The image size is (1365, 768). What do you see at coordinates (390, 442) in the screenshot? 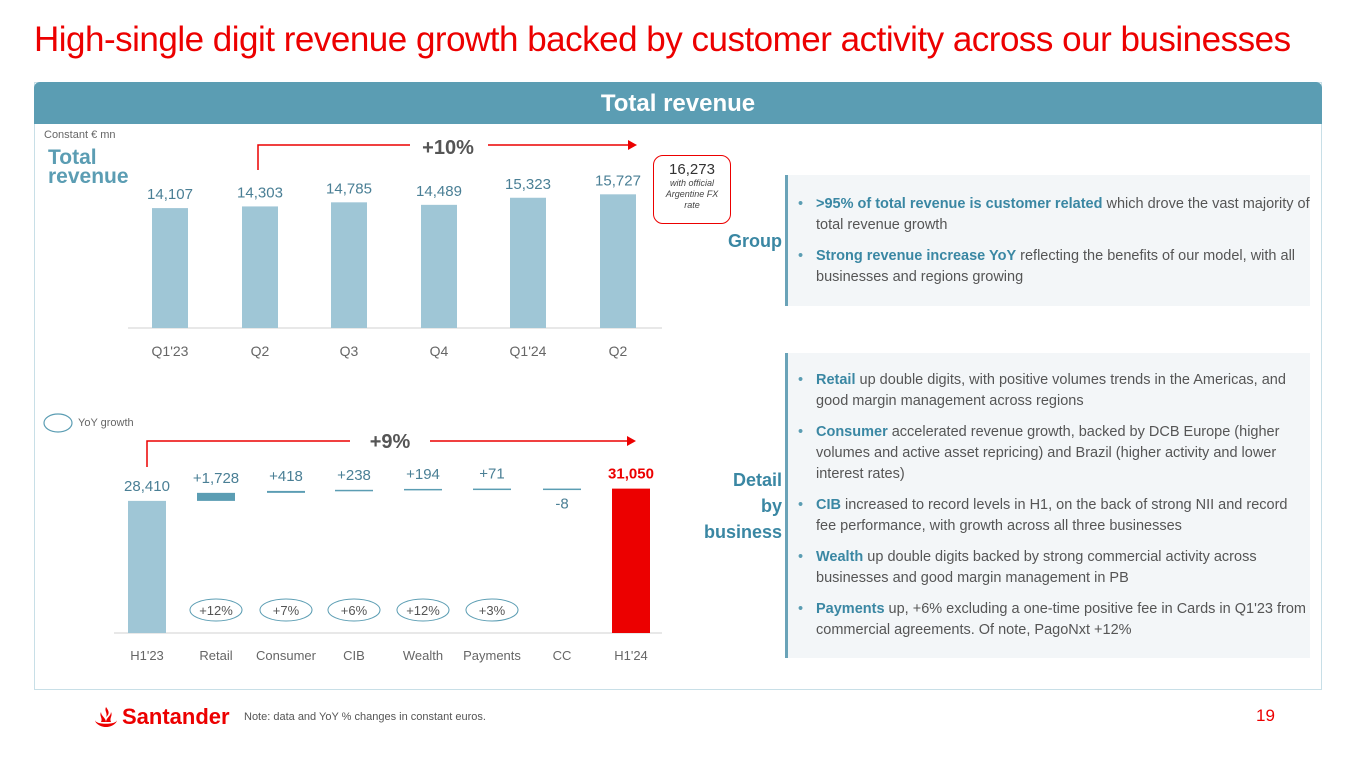
I see `growth-label: +9%` at bounding box center [390, 442].